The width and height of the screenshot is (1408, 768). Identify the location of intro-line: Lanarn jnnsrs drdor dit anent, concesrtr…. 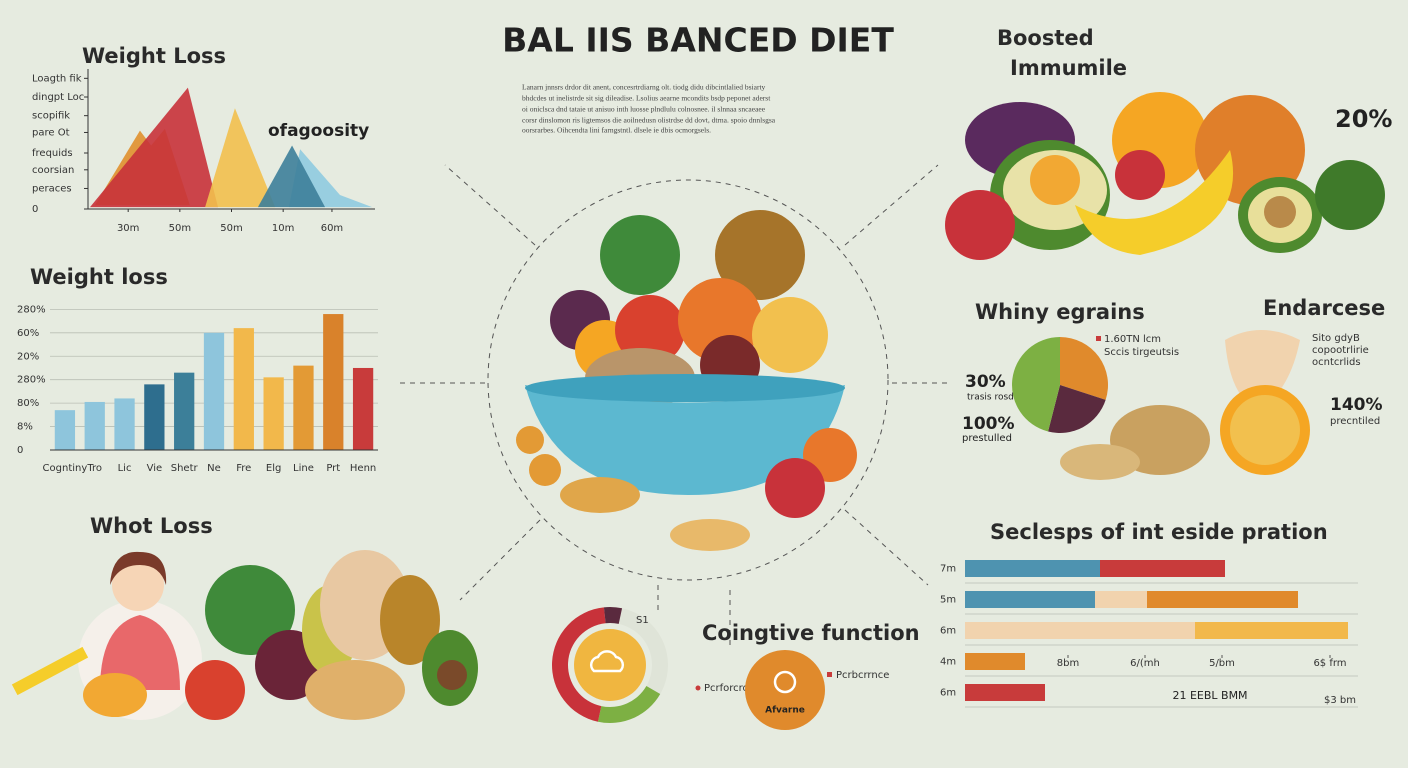
(644, 87).